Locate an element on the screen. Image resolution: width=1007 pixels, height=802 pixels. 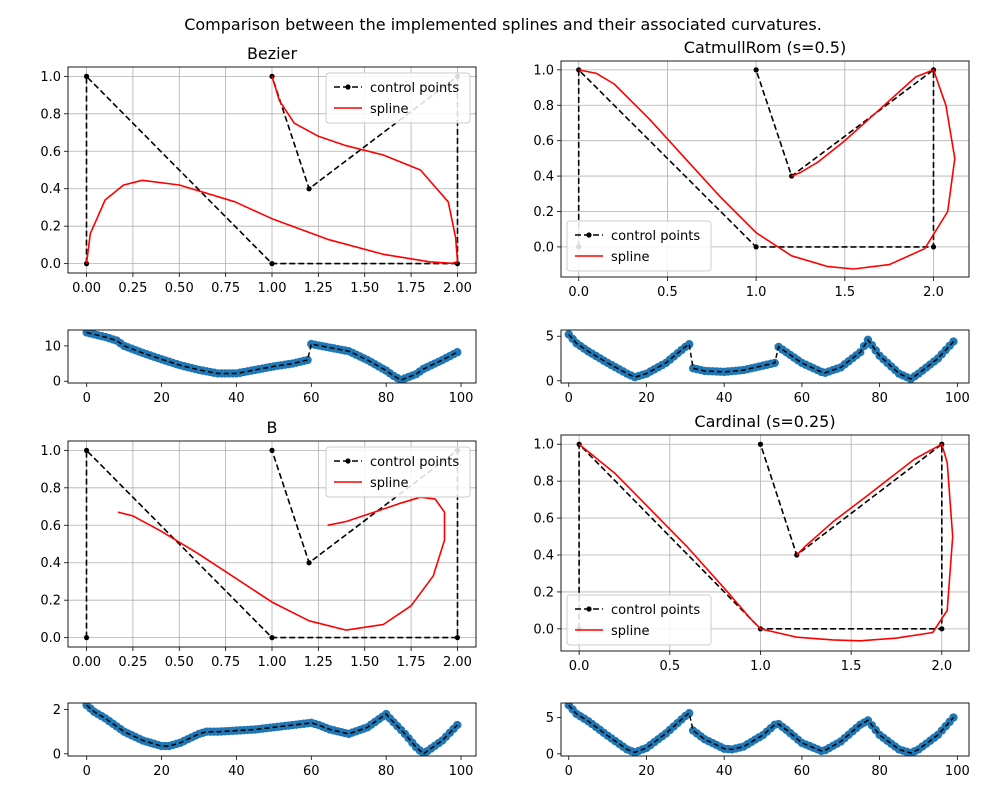
x-tick-label: 60 is located at coordinates (802, 398).